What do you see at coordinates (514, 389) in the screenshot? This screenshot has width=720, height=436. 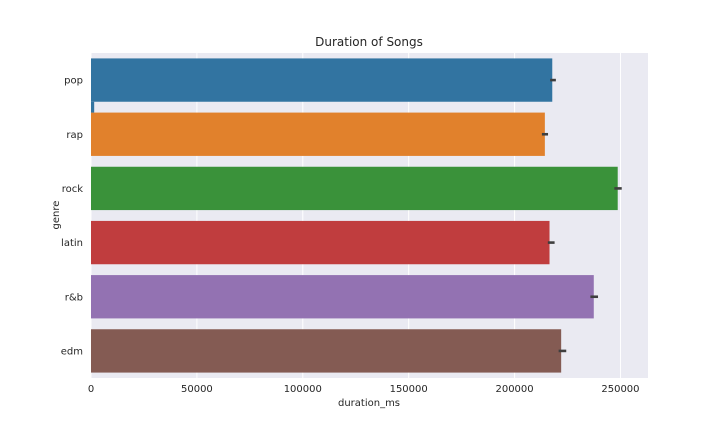 I see `x-tick-label: 200000` at bounding box center [514, 389].